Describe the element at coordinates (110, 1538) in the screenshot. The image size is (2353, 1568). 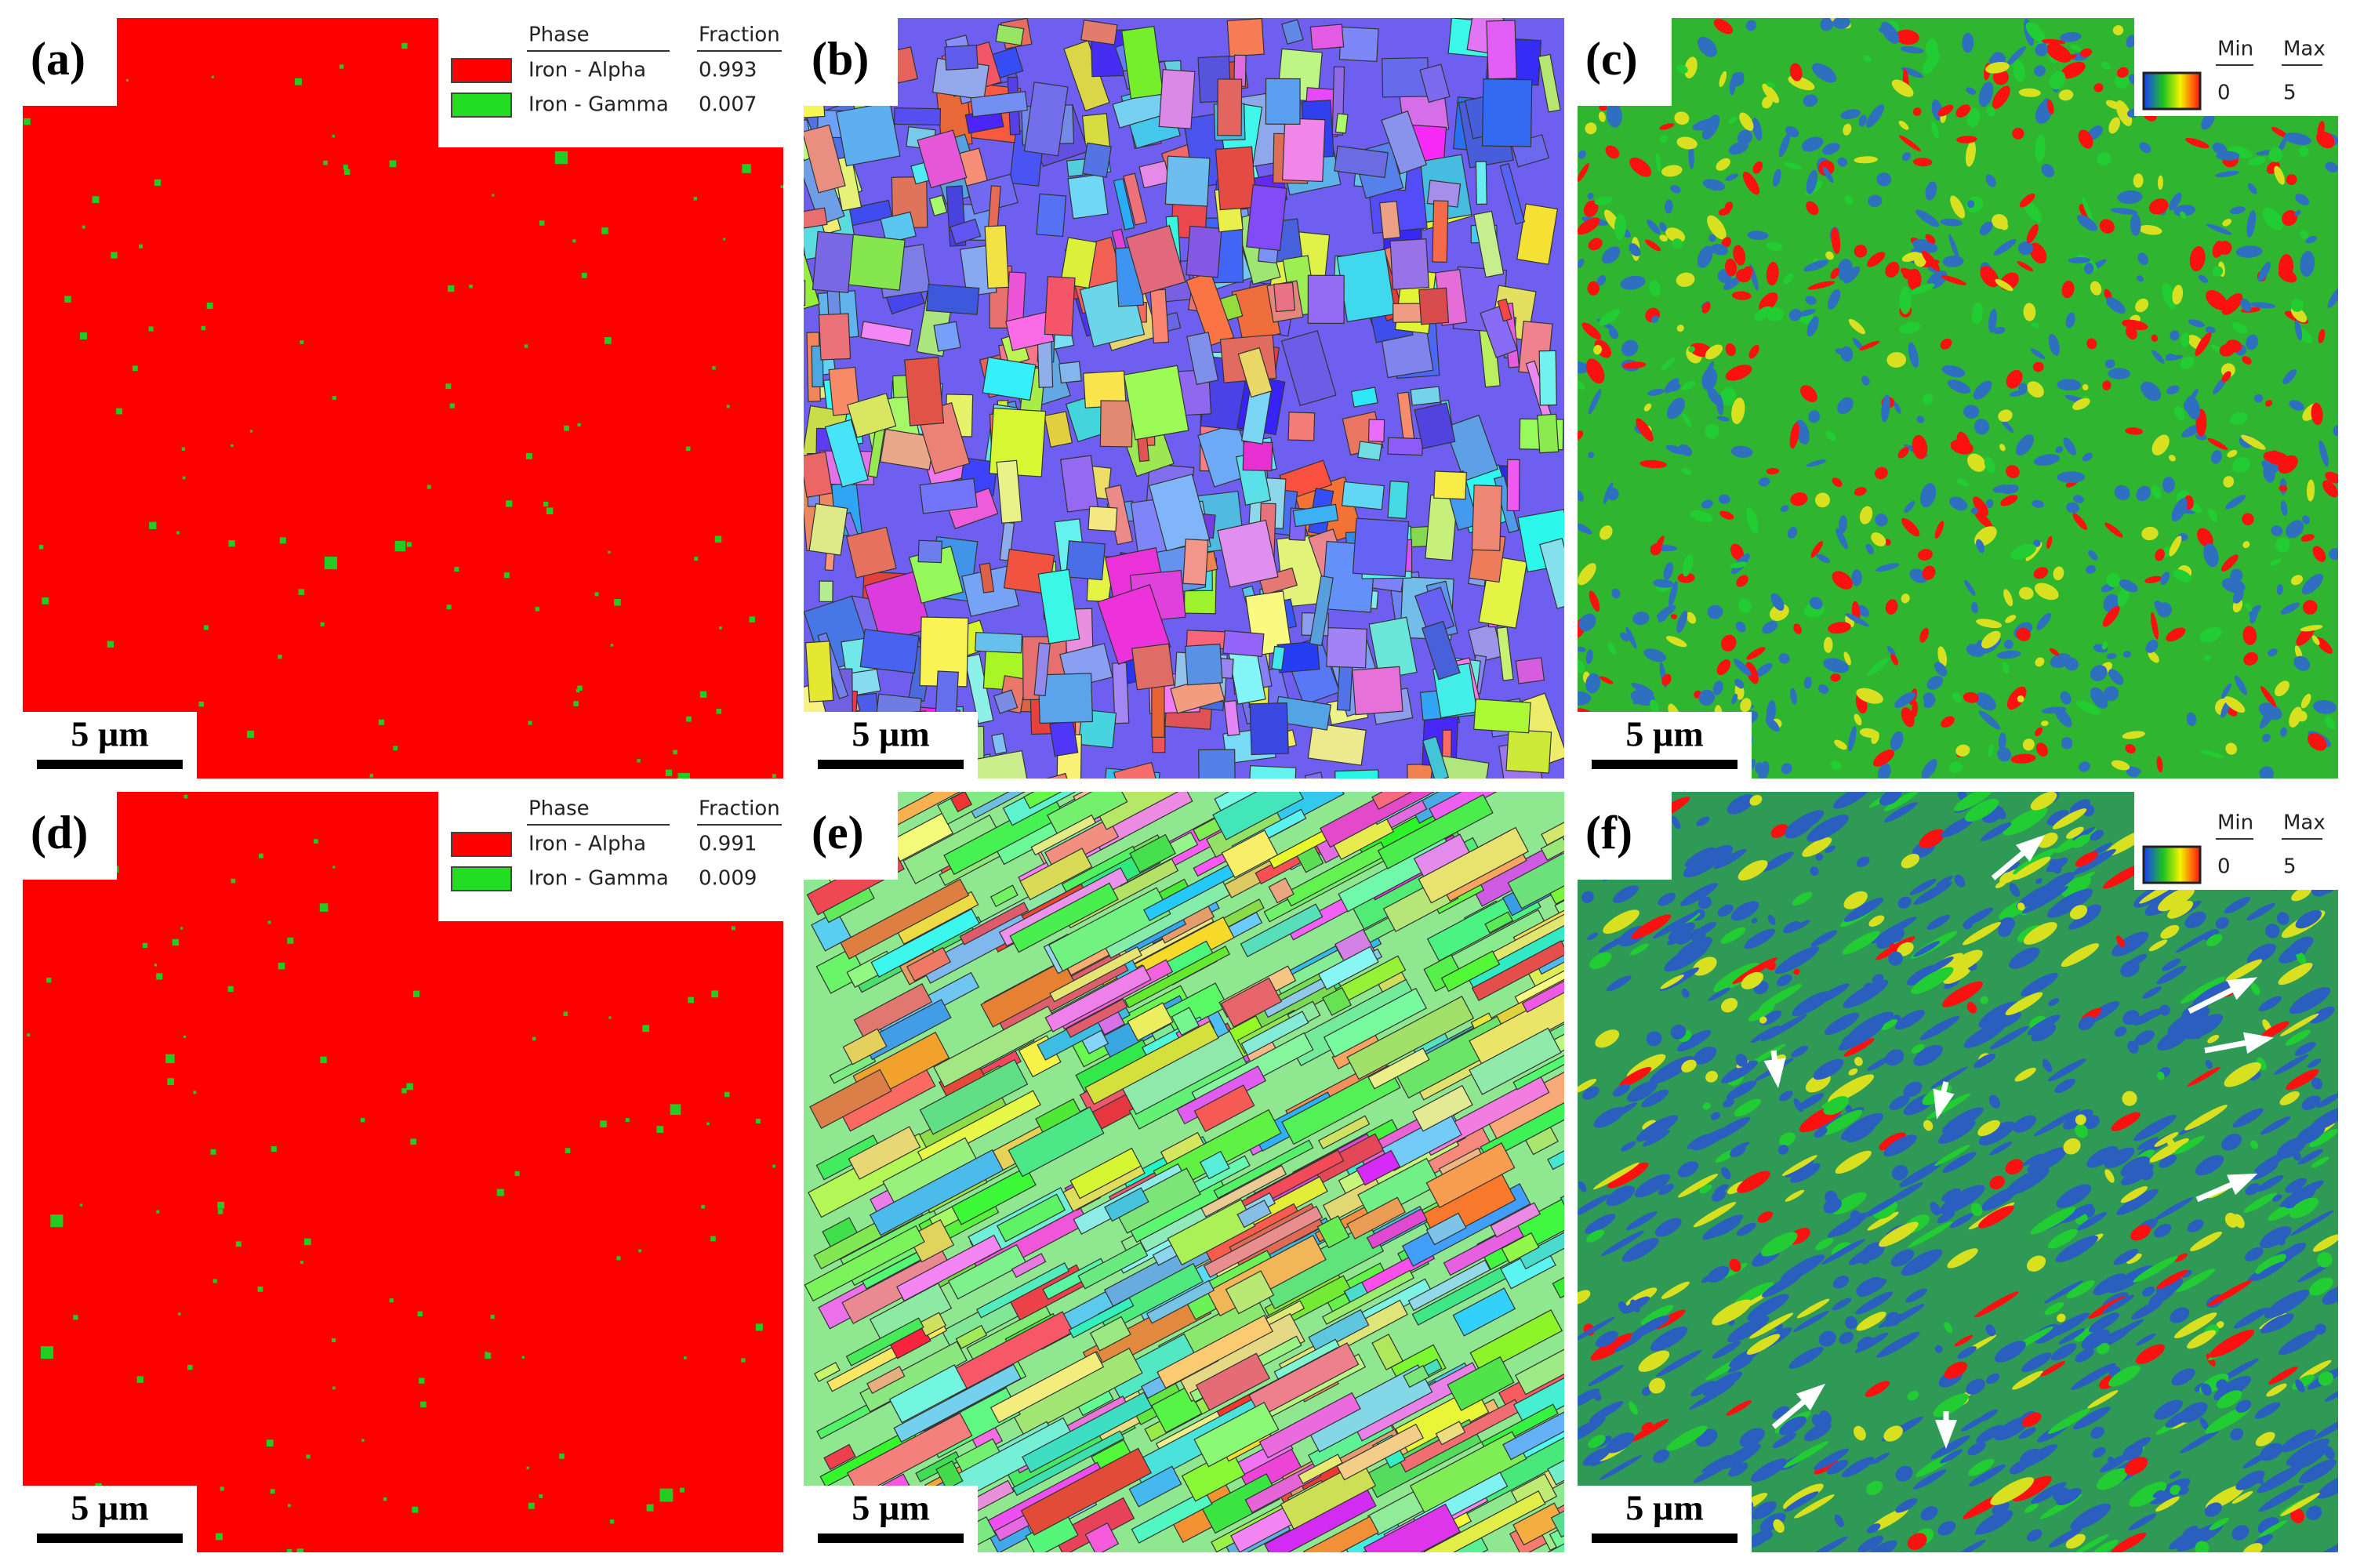
I see `scale-bar` at that location.